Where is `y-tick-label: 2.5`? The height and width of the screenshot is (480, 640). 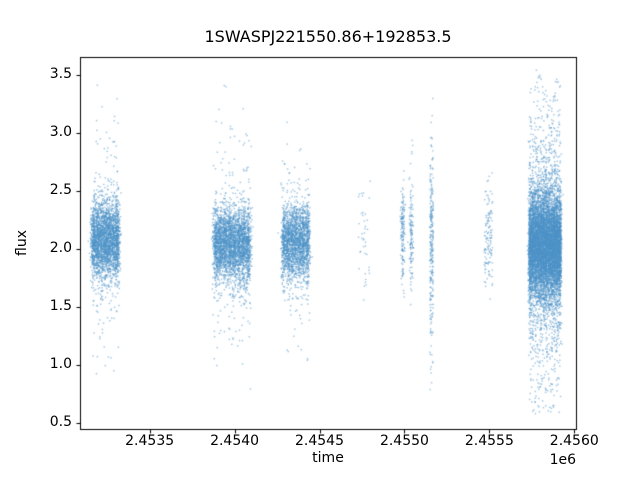
y-tick-label: 2.5 is located at coordinates (60, 189).